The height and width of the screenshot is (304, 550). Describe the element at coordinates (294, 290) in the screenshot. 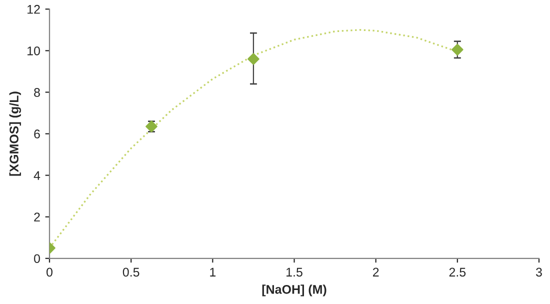

I see `x-axis-title: [NaOH] (M)` at that location.